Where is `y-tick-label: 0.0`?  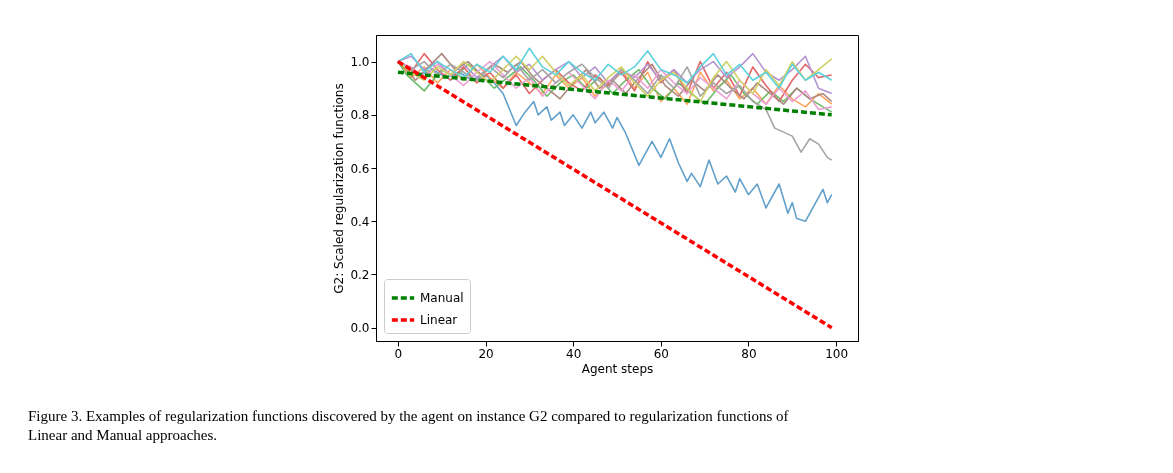 y-tick-label: 0.0 is located at coordinates (360, 328).